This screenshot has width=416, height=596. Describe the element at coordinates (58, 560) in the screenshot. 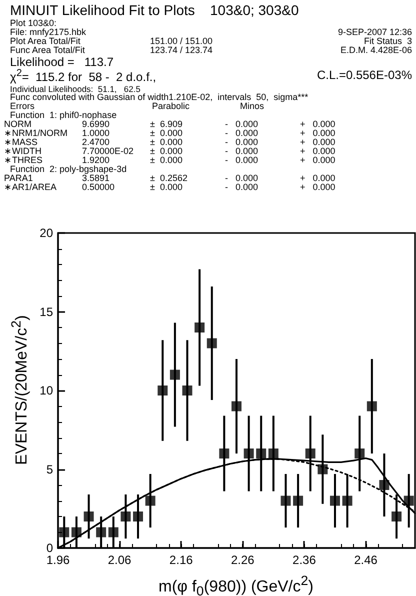

I see `x-tick-label: 1.96` at that location.